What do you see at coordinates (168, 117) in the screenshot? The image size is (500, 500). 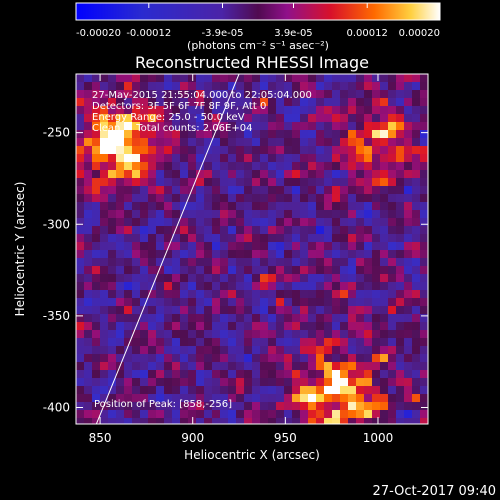 I see `annotation-energy: Energy Range: 25.0 - 50.0 keV` at bounding box center [168, 117].